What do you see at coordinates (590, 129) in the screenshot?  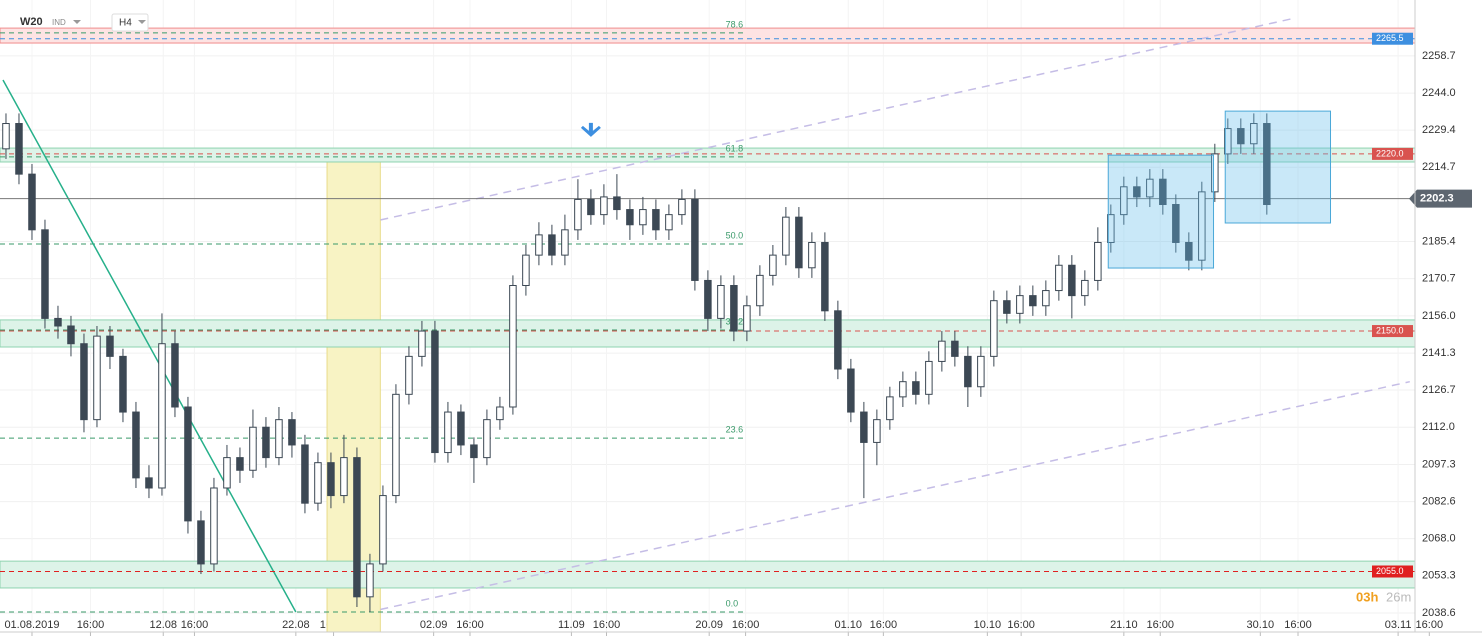 I see `down-arrow` at bounding box center [590, 129].